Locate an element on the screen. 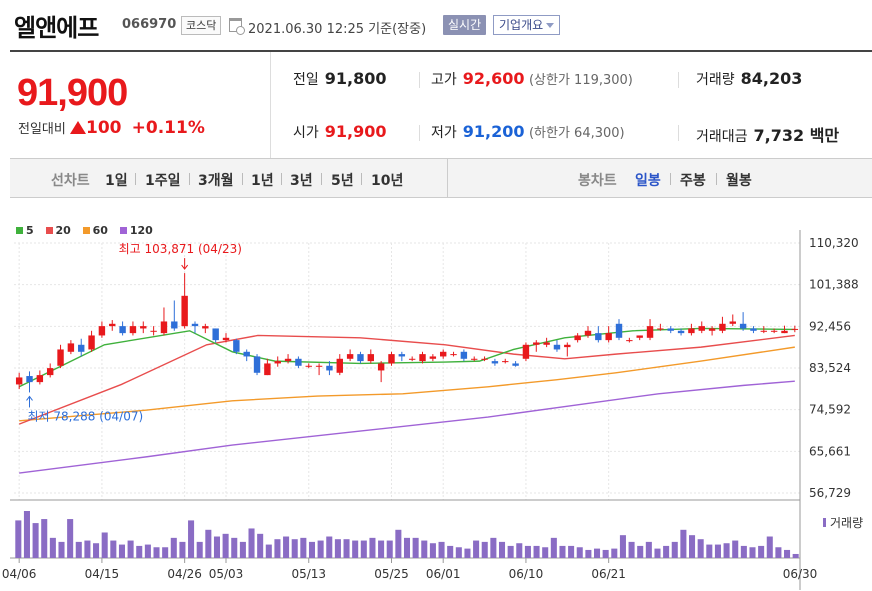  y-tick-label: 74,592 is located at coordinates (830, 410).